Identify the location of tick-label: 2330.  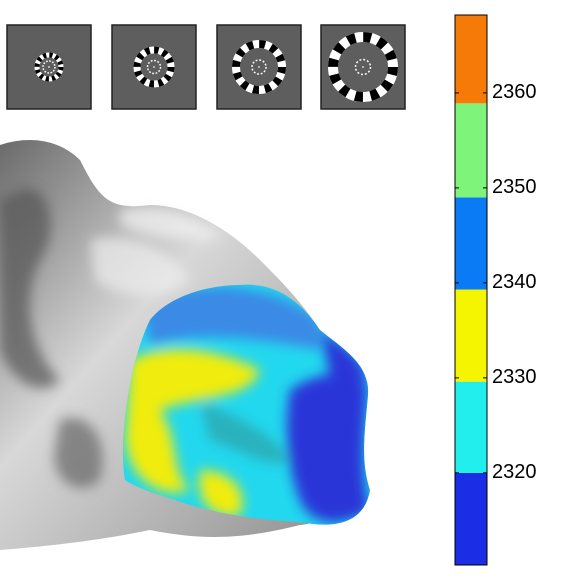
(514, 377).